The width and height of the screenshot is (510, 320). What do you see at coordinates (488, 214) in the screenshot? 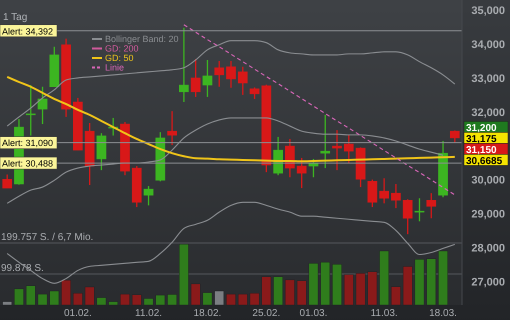
I see `y-tick-label: 29,000` at bounding box center [488, 214].